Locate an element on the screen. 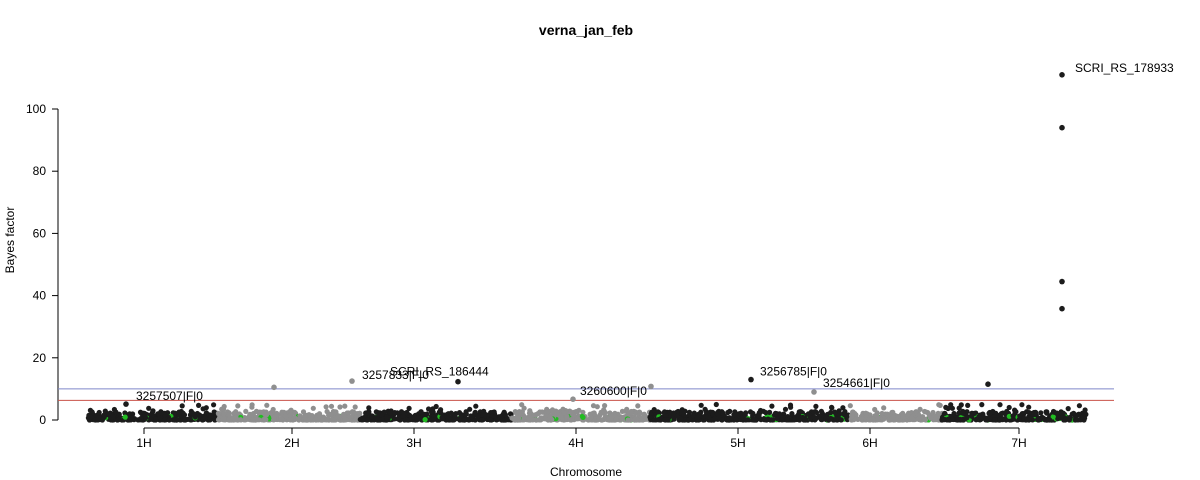 The width and height of the screenshot is (1200, 480). x-tick-label: 4H is located at coordinates (575, 443).